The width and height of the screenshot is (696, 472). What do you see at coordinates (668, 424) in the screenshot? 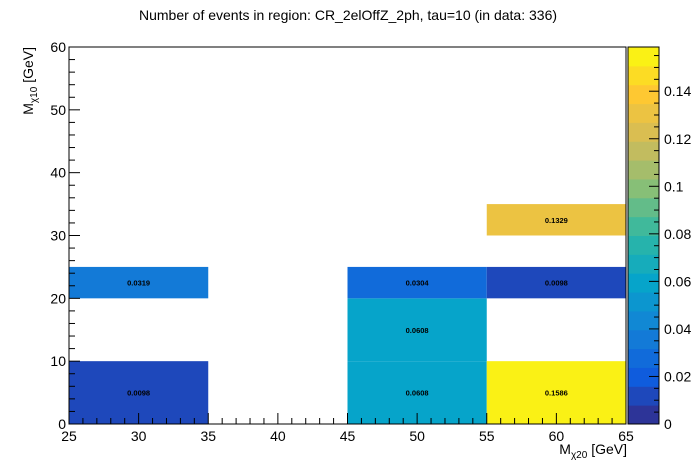
I see `colorbar-tick-label: 0` at bounding box center [668, 424].